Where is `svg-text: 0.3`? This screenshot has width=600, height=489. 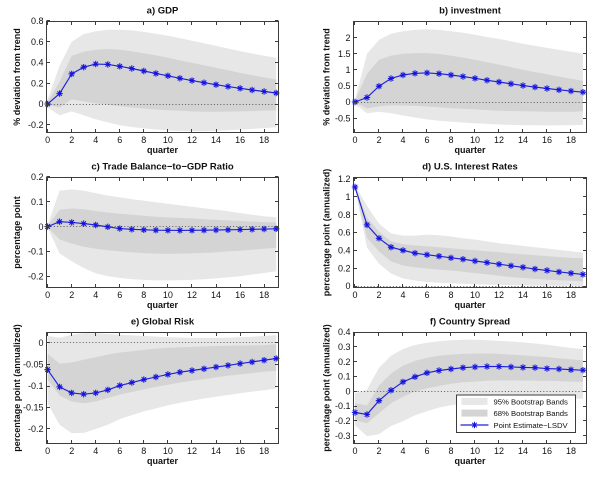 svg-text: 0.3 is located at coordinates (344, 347).